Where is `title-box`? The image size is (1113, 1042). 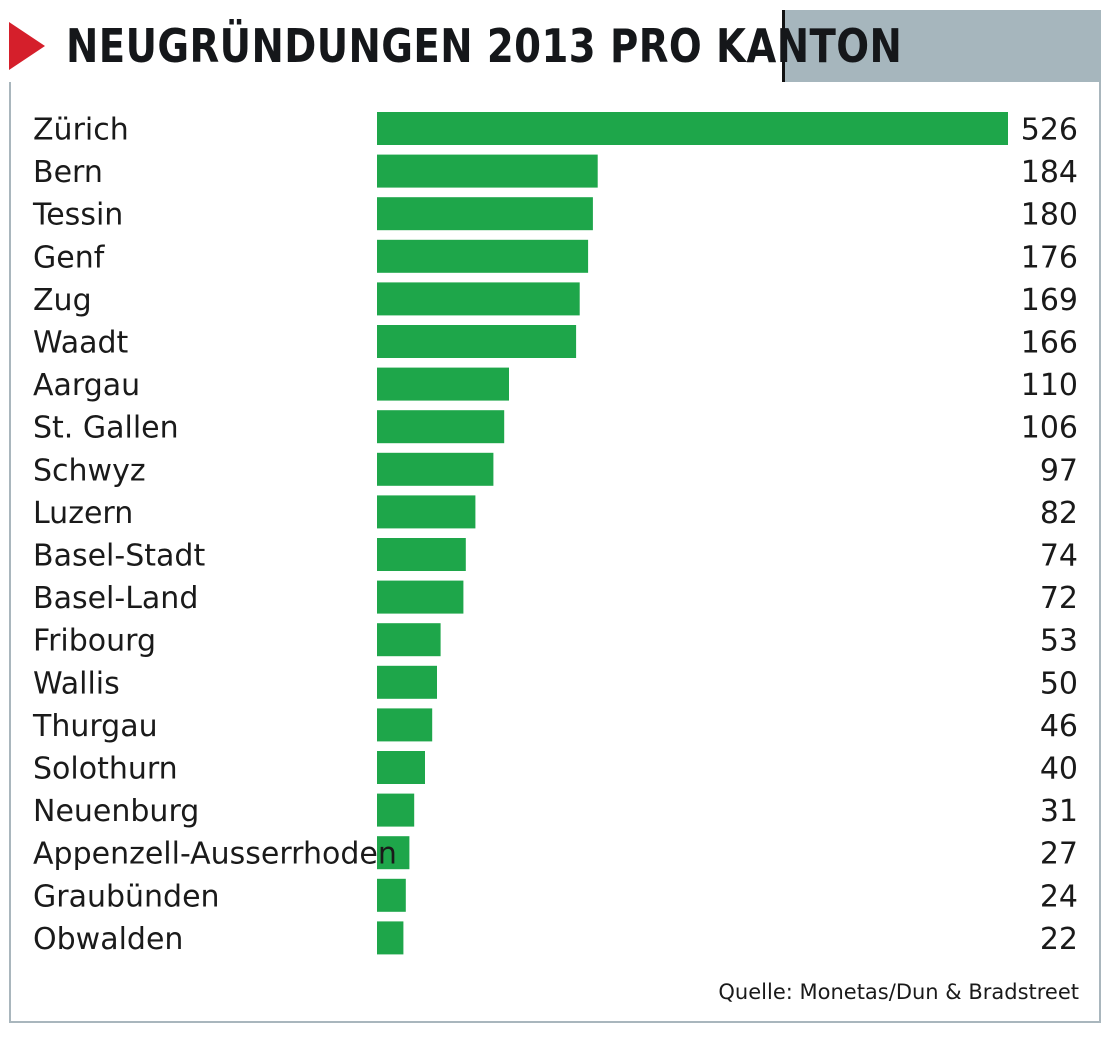
title-box is located at coordinates (397, 46).